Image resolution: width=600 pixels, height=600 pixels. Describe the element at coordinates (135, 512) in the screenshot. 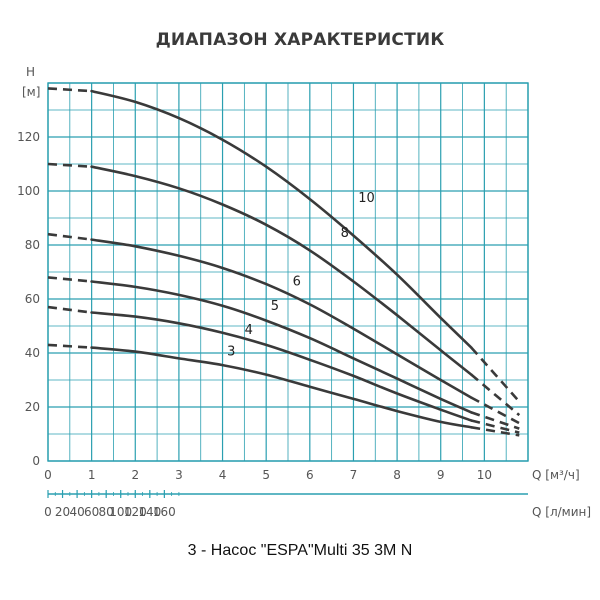

I see `x2-tick-label: 120` at that location.